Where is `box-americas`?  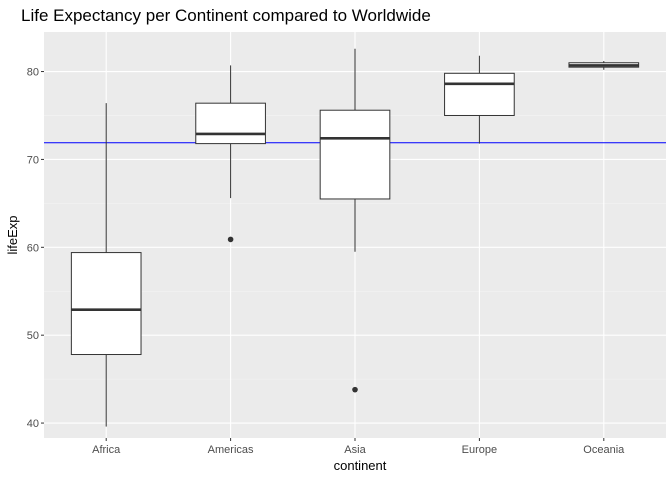 box-americas is located at coordinates (230, 154).